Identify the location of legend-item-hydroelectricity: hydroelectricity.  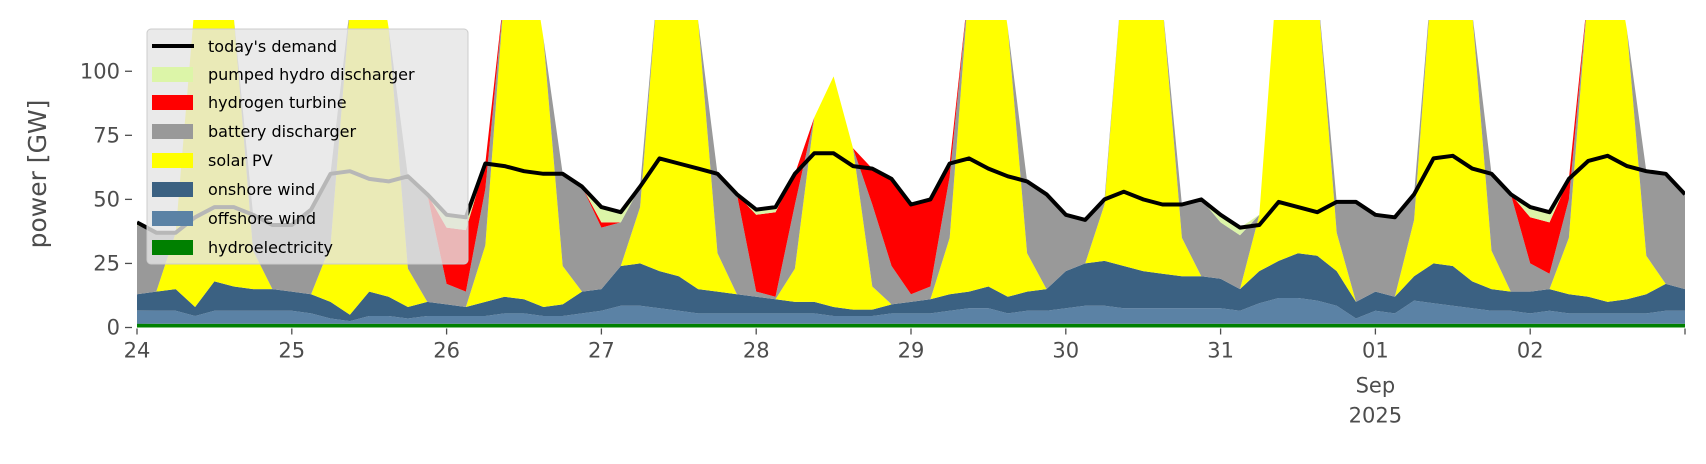
(242, 247).